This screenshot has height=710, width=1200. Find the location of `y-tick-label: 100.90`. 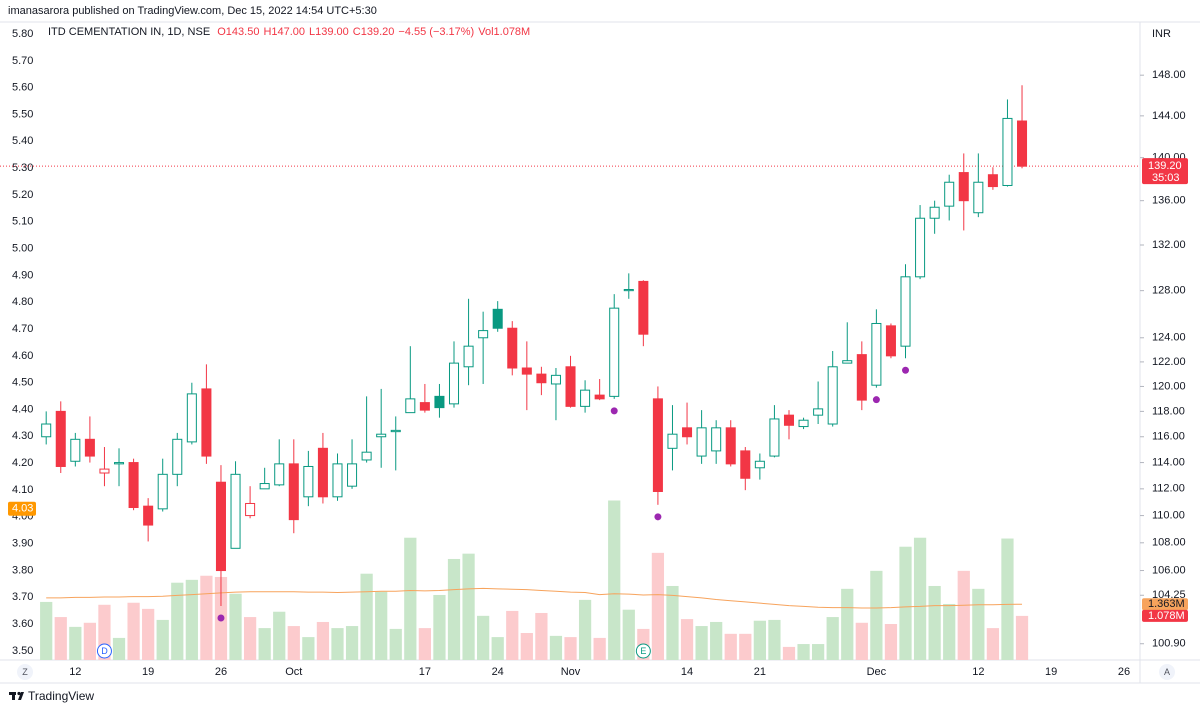

y-tick-label: 100.90 is located at coordinates (1169, 644).